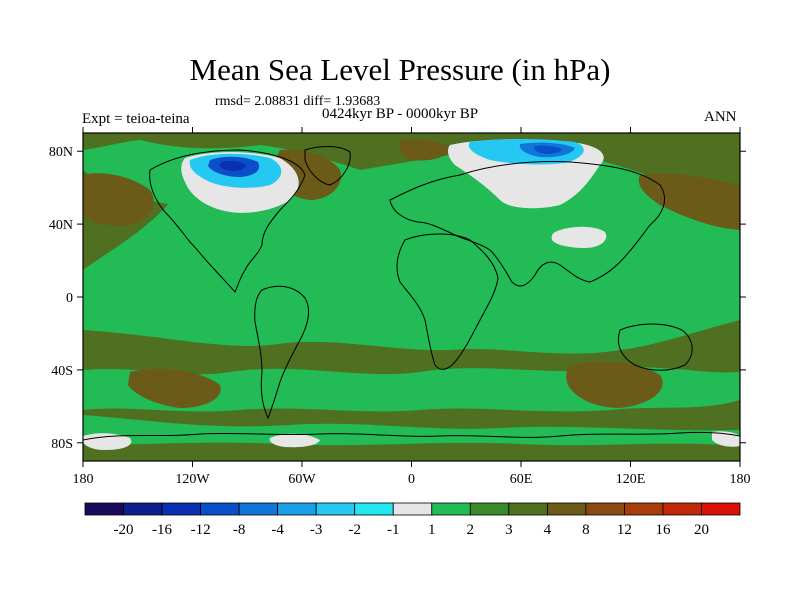 This screenshot has width=800, height=600. I want to click on lon-tick-label: 0, so click(411, 479).